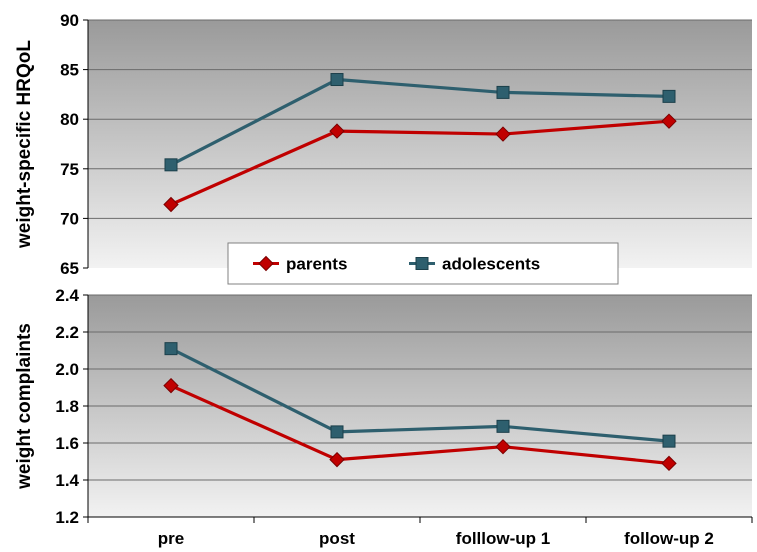  Describe the element at coordinates (171, 538) in the screenshot. I see `x-tick-label: pre` at that location.